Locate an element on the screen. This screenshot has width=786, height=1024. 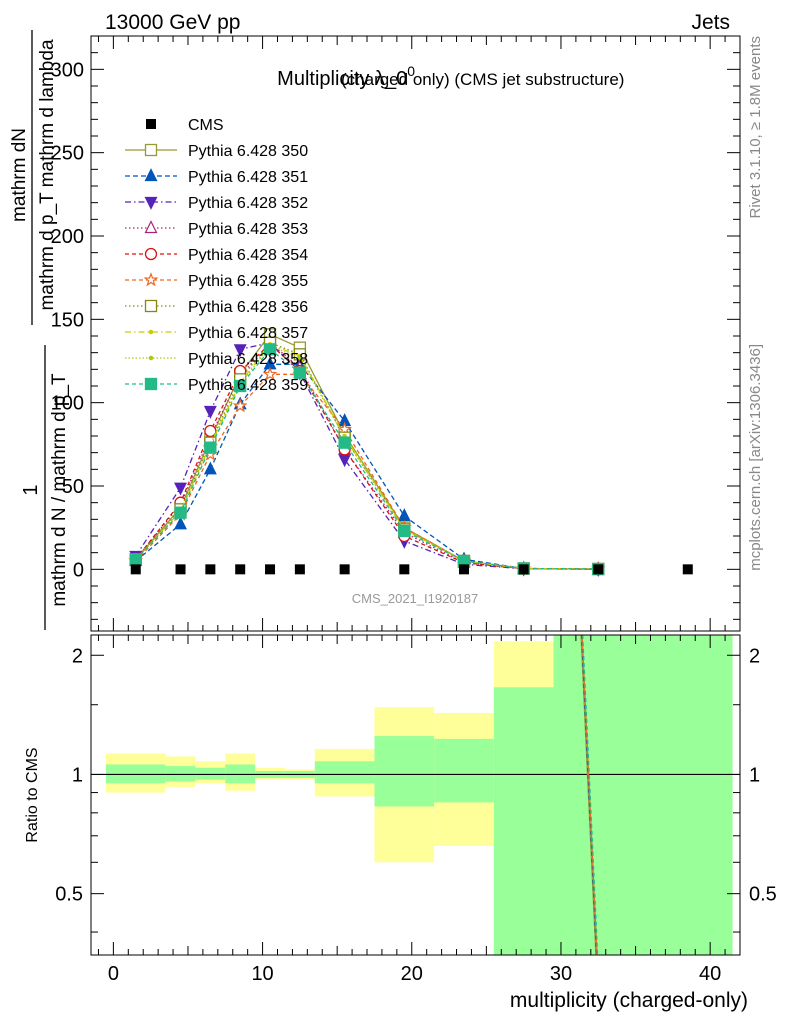
ylabel-num: mathrm dN is located at coordinates (19, 175).